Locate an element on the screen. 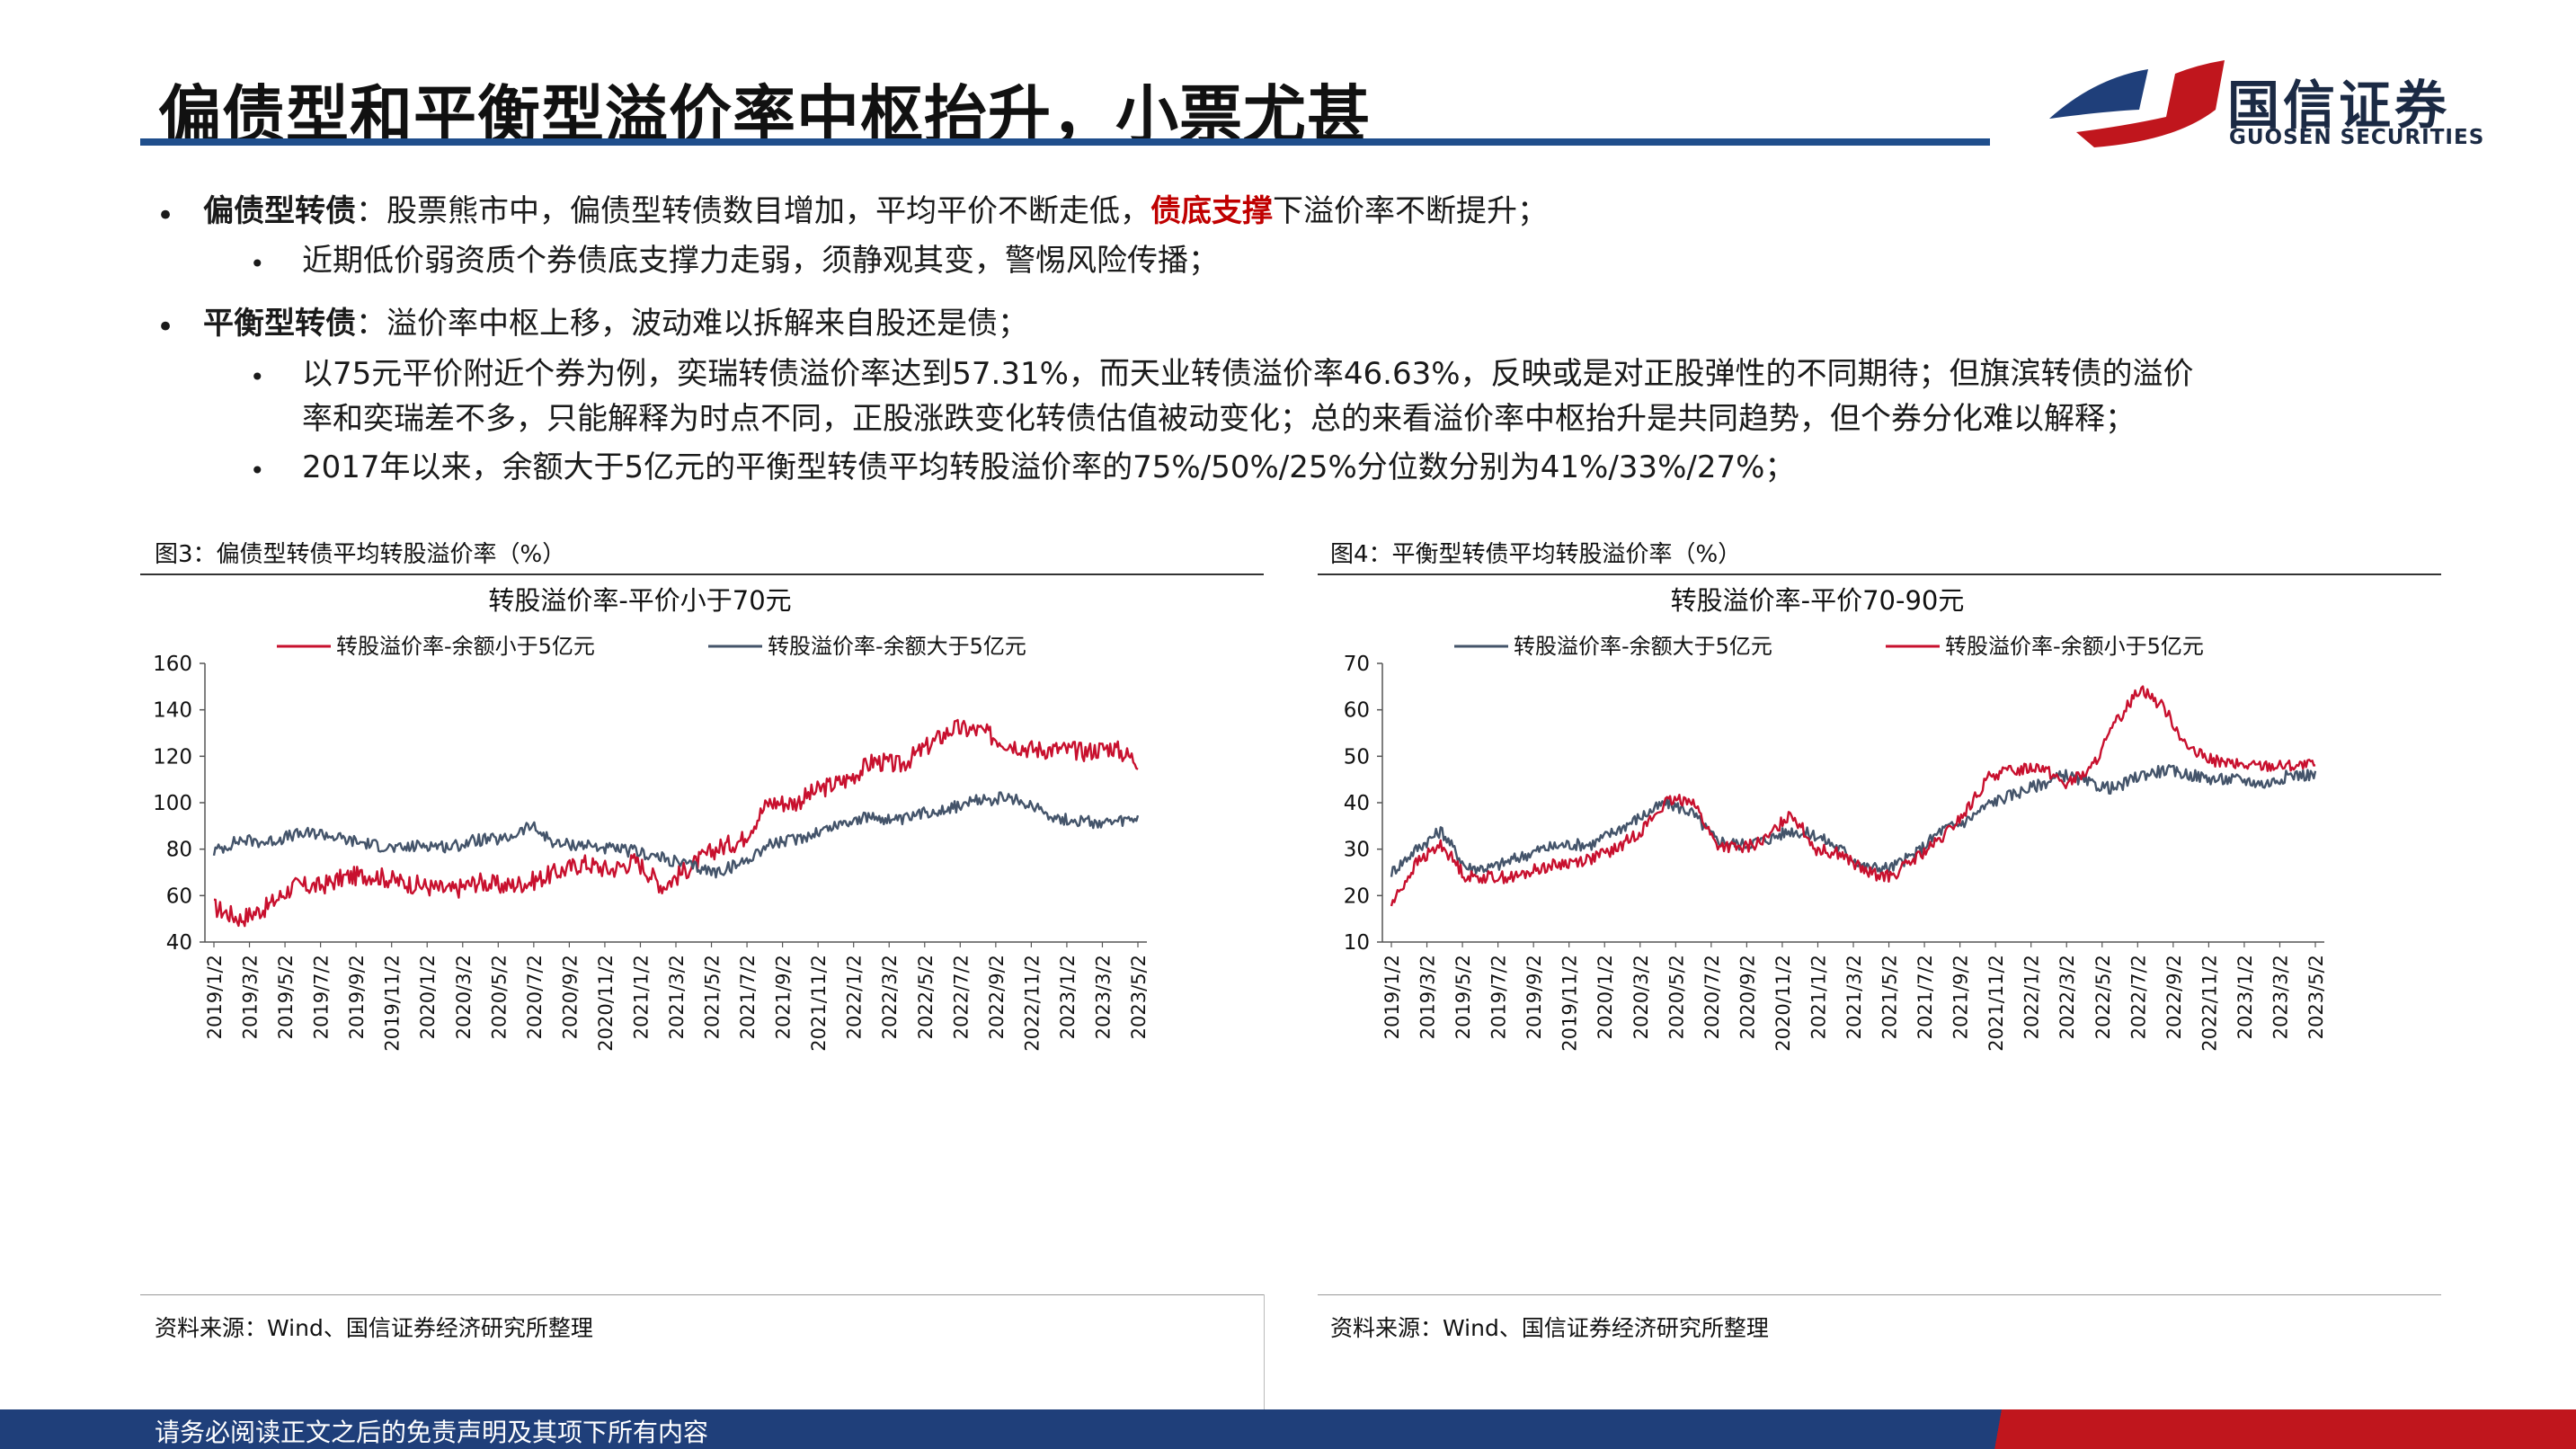 The width and height of the screenshot is (2576, 1449). y-tick-label: 50 is located at coordinates (1357, 757).